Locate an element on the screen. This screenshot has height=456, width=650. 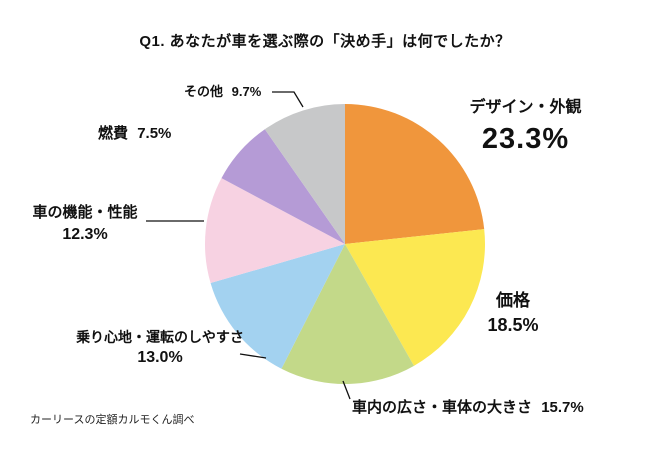
slice-value-other: 9.7% is located at coordinates (246, 91).